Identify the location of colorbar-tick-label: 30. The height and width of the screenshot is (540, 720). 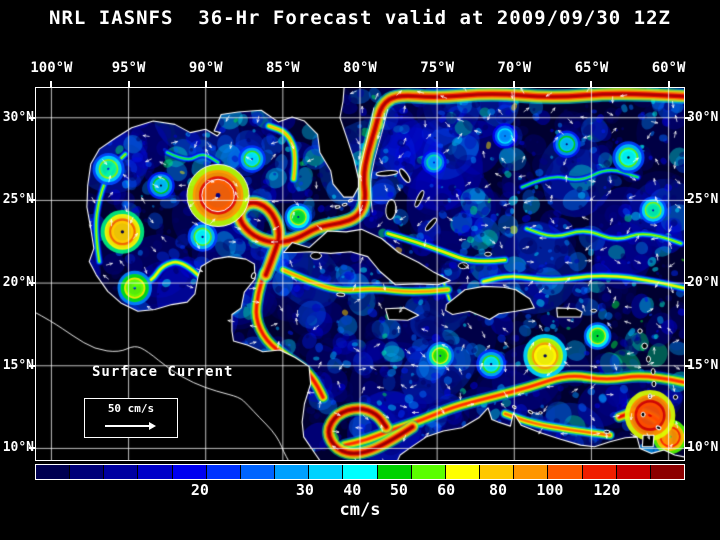
(304, 490).